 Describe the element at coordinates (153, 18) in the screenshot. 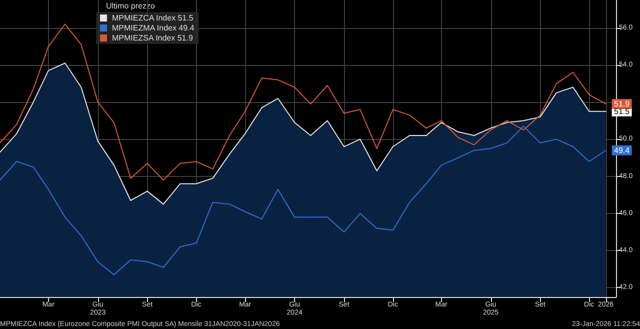

I see `legend-label: MPMIEZCA Index 51.5` at that location.